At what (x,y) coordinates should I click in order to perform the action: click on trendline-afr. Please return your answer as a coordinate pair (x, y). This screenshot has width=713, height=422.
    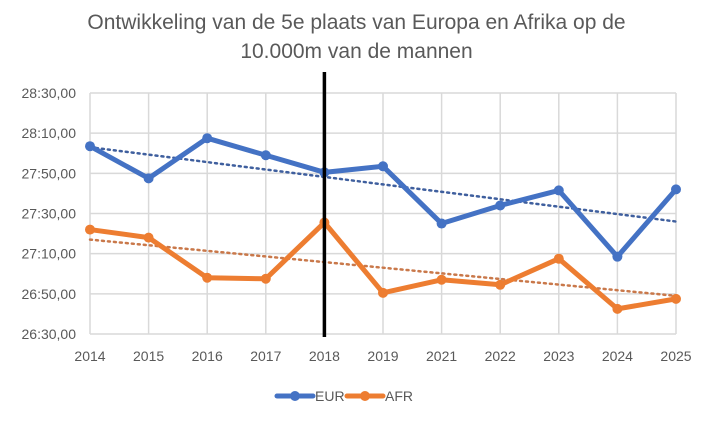
    Looking at the image, I should click on (383, 268).